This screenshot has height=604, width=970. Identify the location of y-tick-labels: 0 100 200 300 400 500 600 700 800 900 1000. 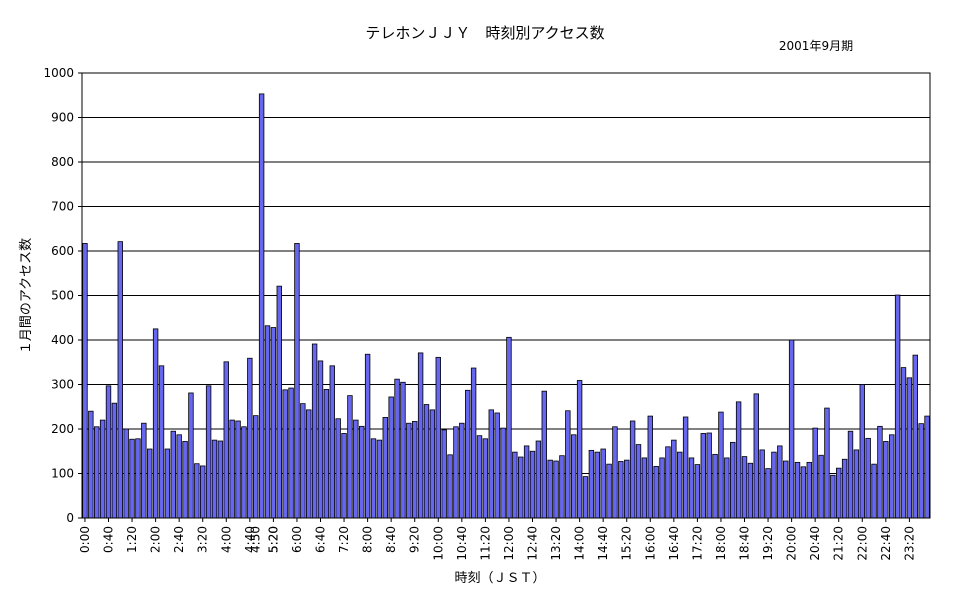
(62, 295).